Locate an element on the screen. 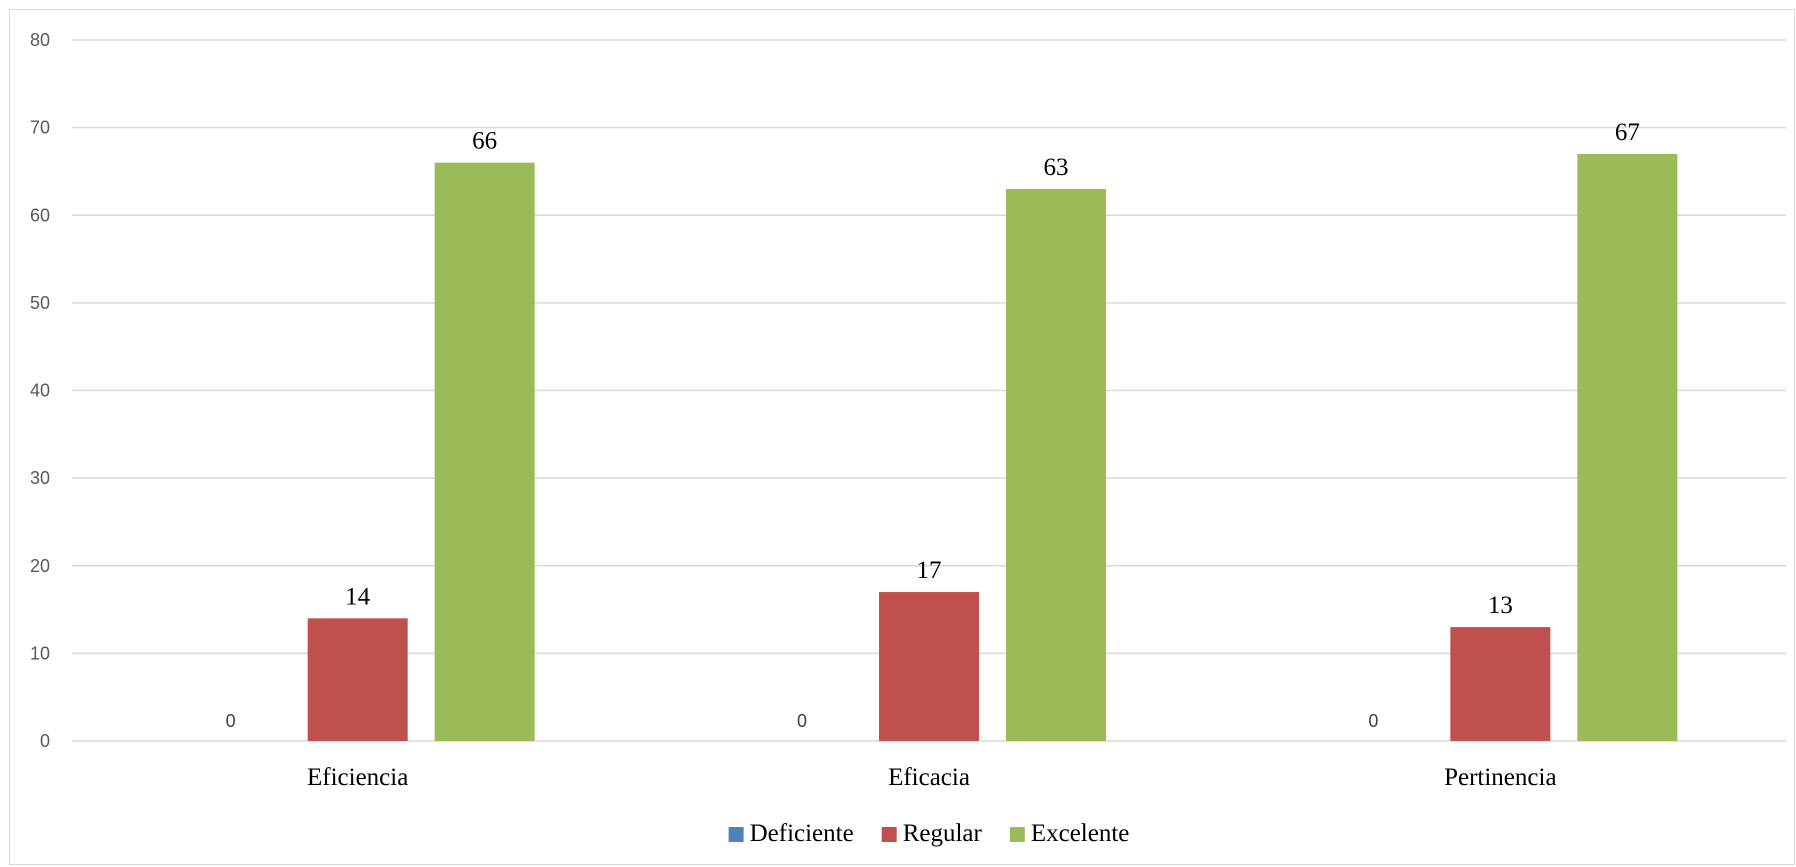  legend-swatch-excelente is located at coordinates (1017, 834).